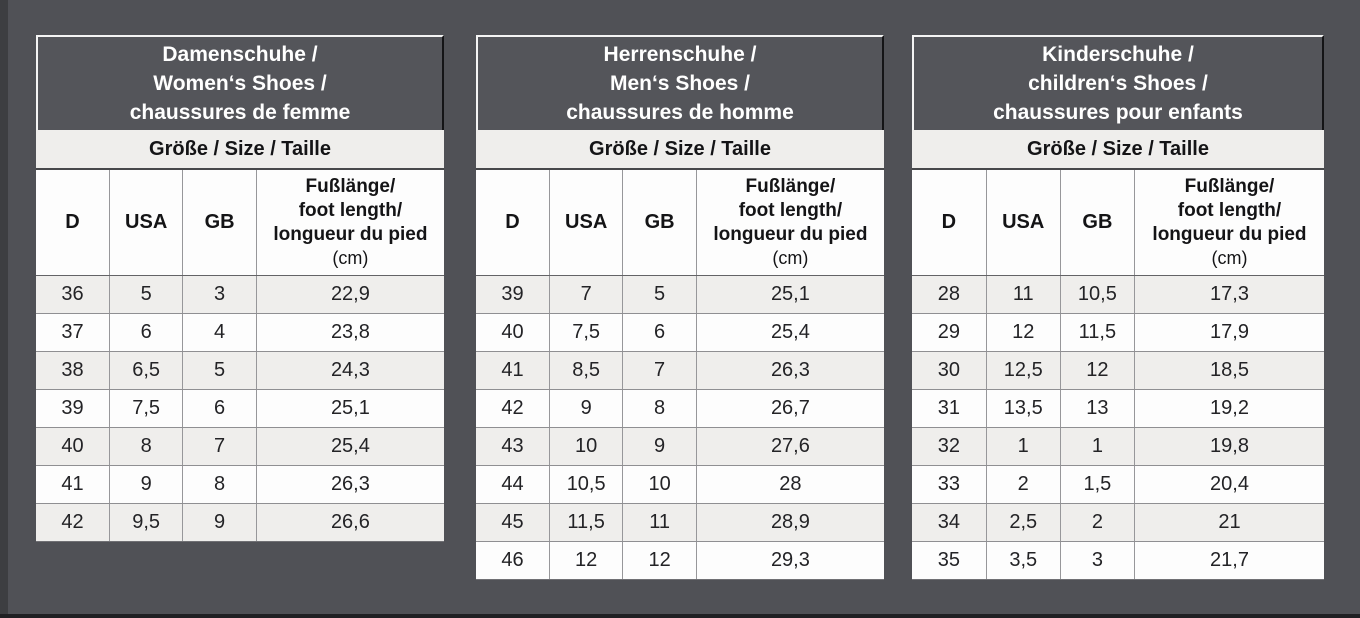 Image resolution: width=1360 pixels, height=618 pixels. I want to click on cell-d: 29, so click(949, 332).